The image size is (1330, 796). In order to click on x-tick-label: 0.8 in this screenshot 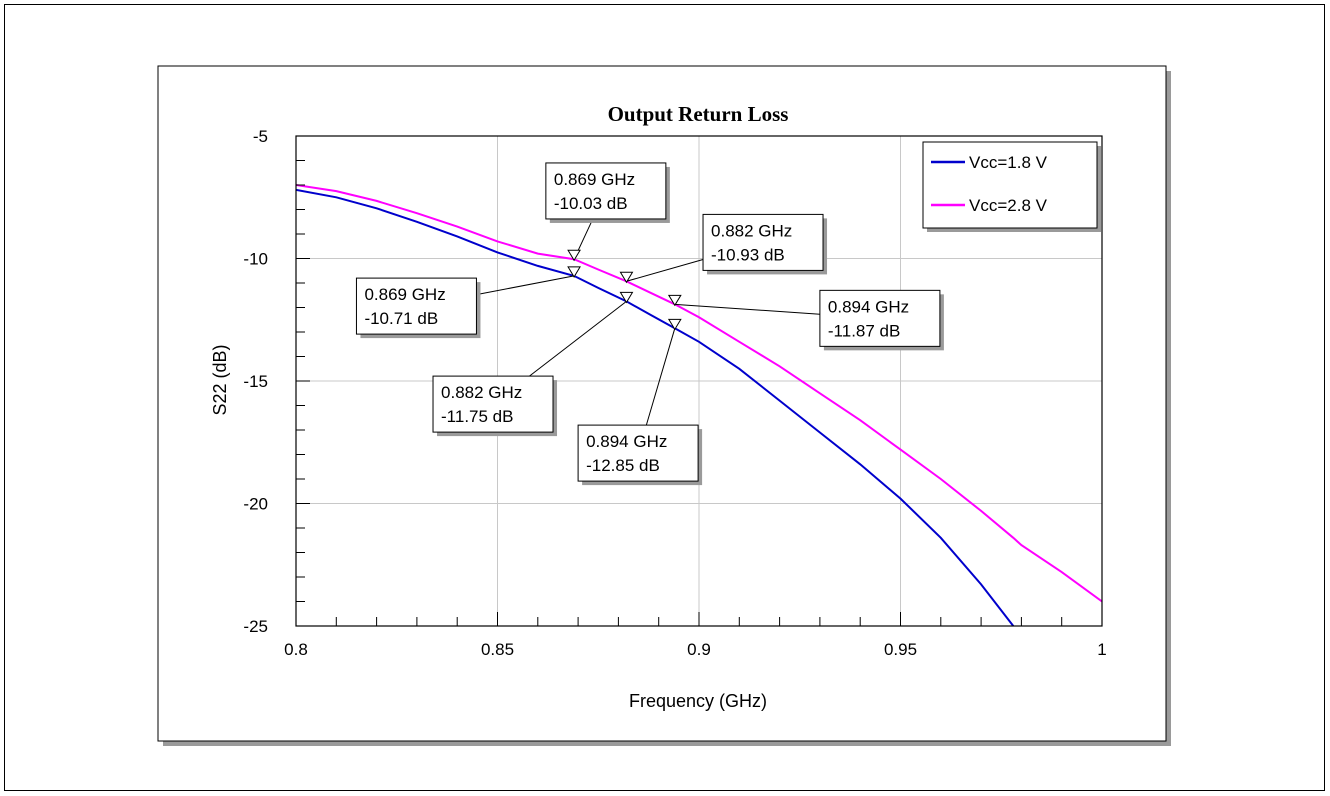, I will do `click(296, 649)`.